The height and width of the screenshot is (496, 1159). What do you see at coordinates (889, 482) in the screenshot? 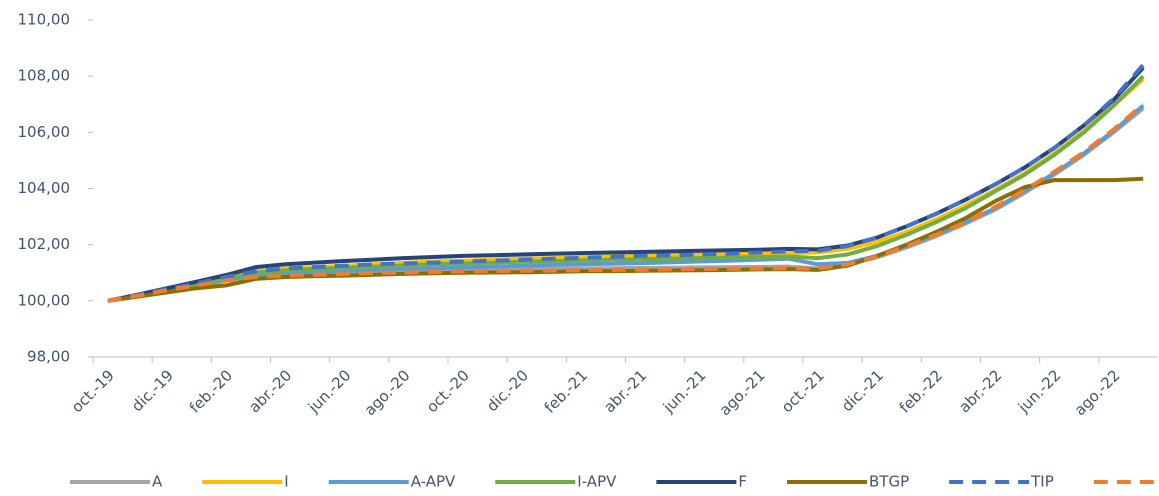
I see `legend-label: BTGP` at bounding box center [889, 482].